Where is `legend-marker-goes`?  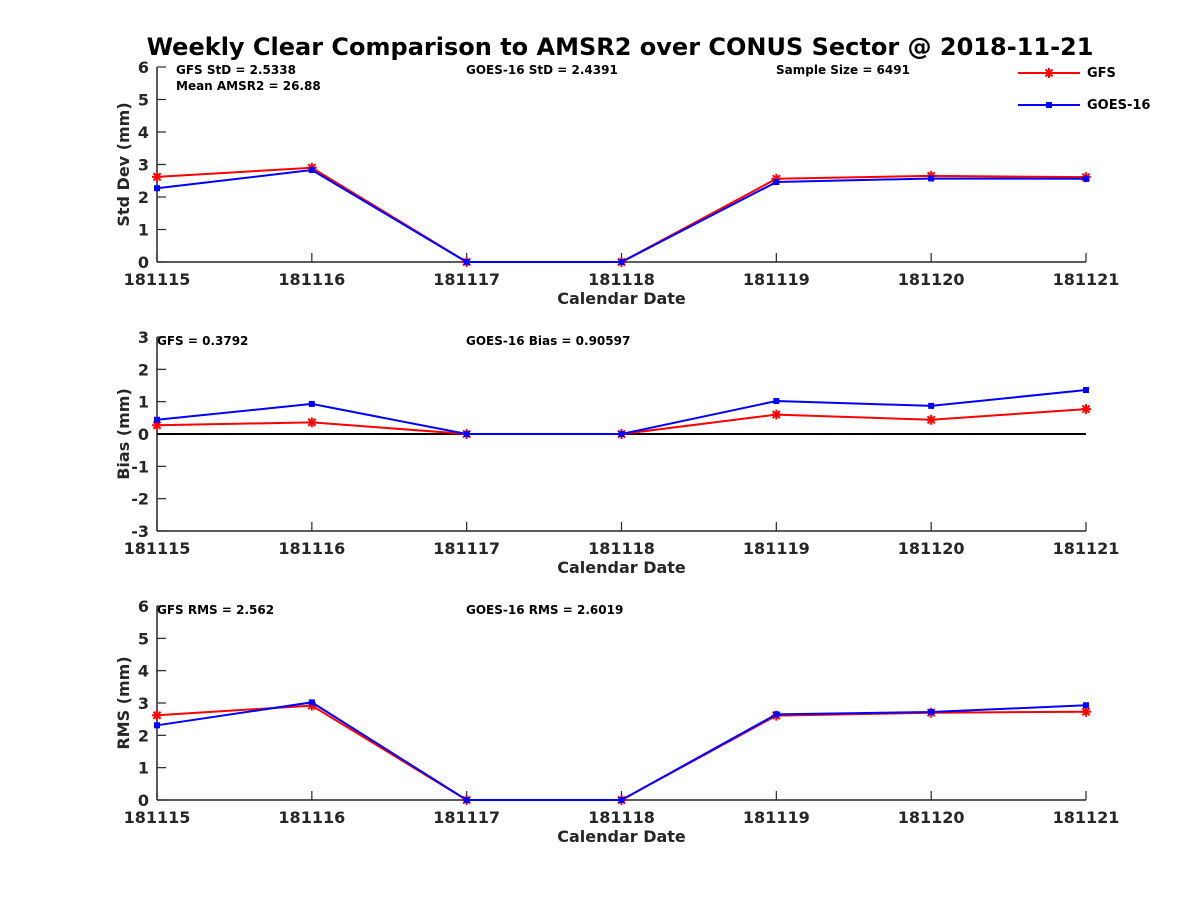 legend-marker-goes is located at coordinates (1049, 105).